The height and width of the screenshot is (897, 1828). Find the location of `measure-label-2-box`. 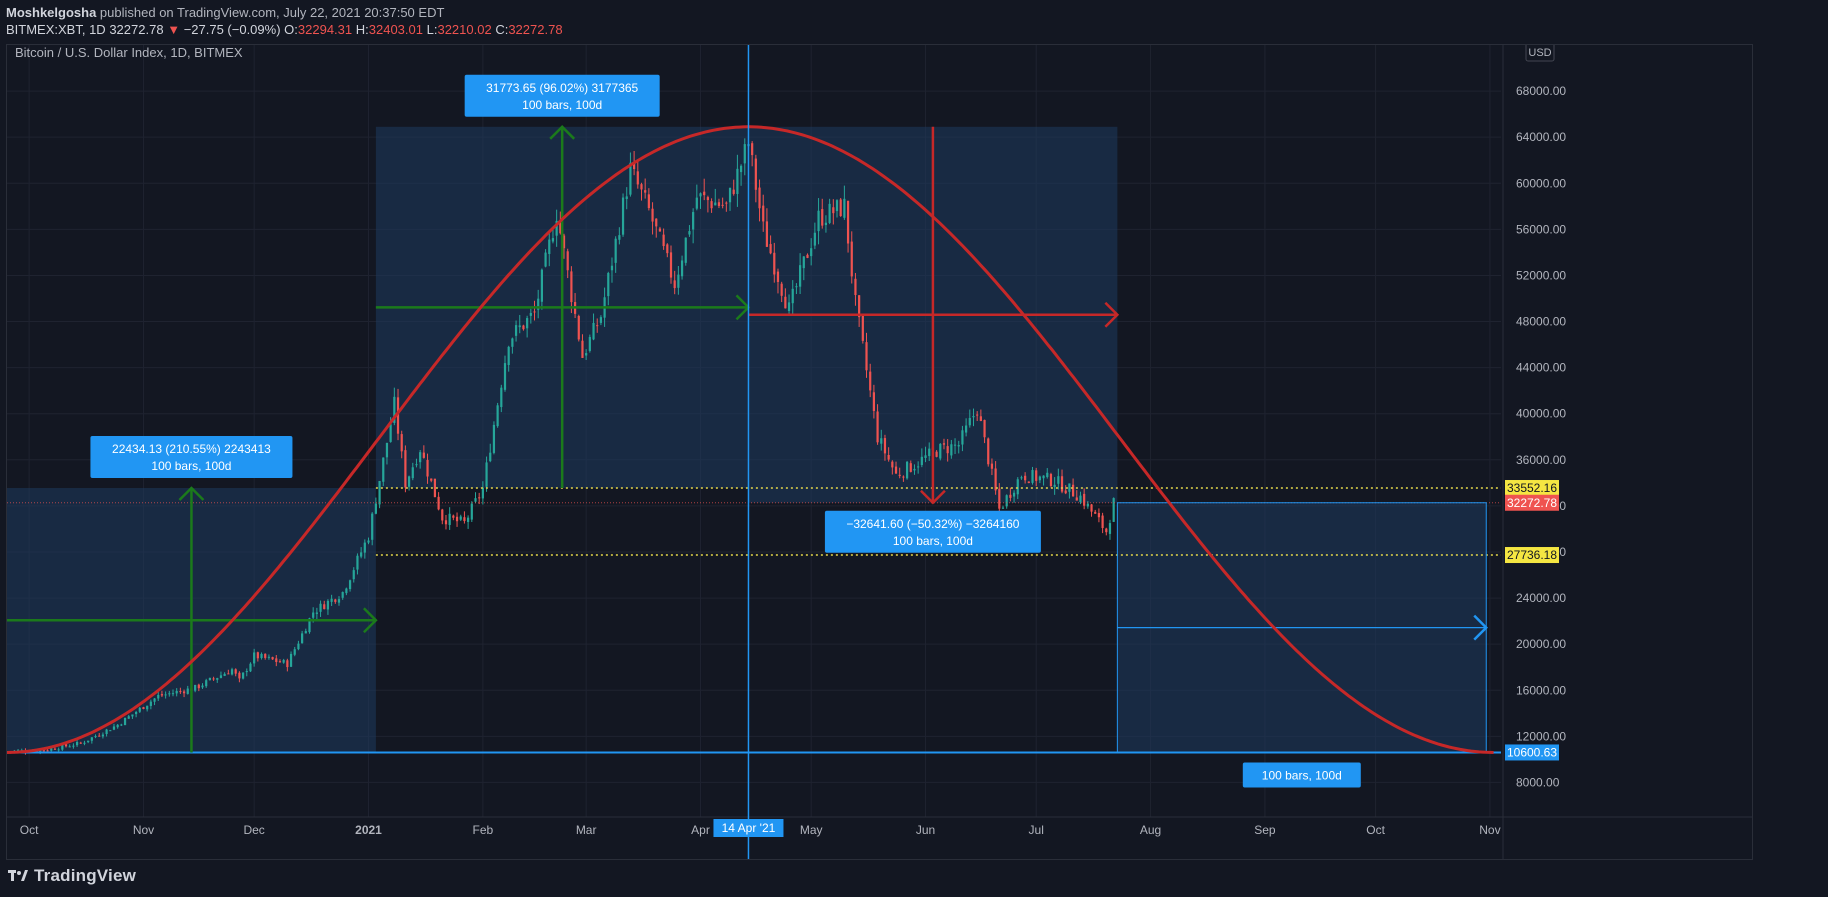

measure-label-2-box is located at coordinates (932, 531).